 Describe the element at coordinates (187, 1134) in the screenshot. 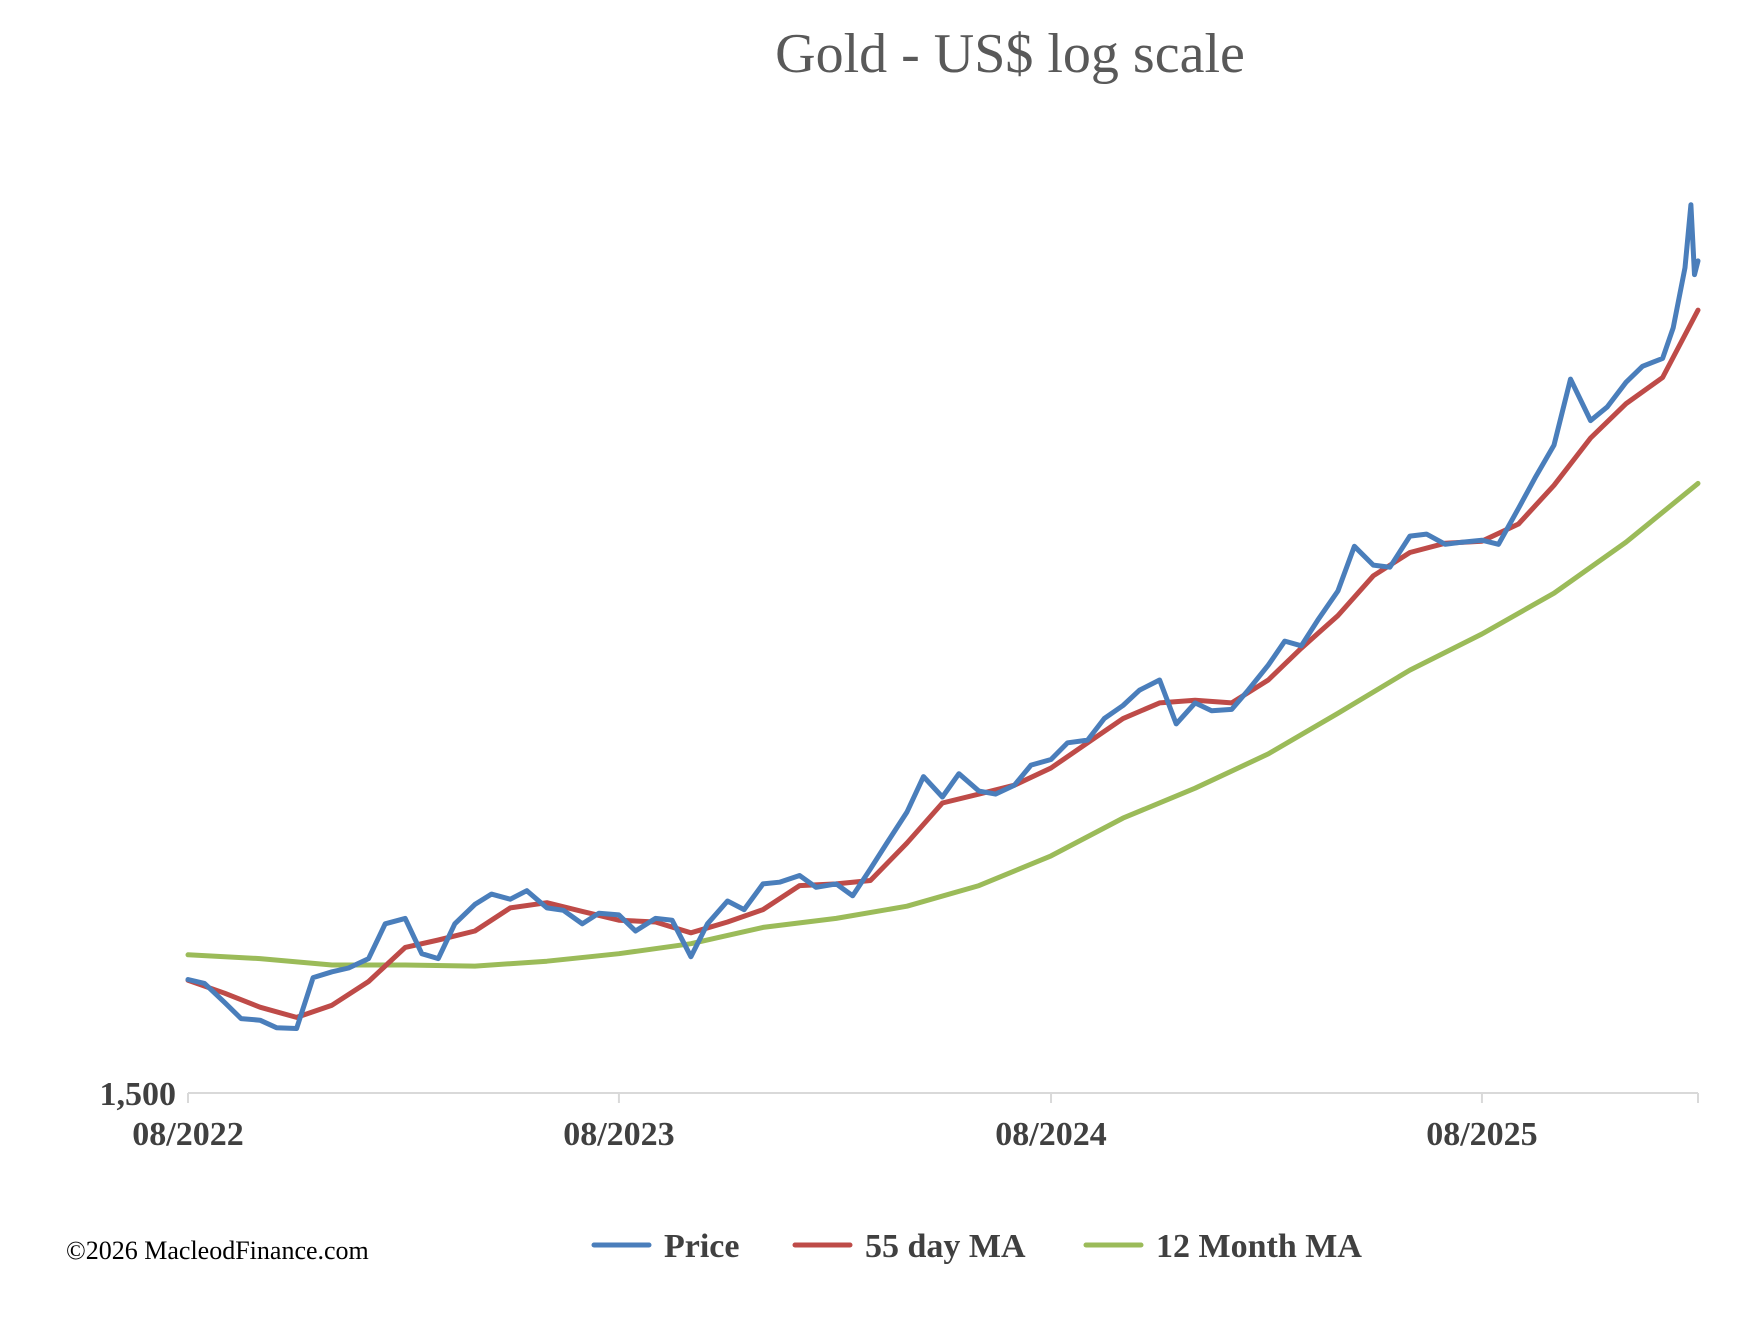

I see `x-tick-label: 08/2022` at that location.